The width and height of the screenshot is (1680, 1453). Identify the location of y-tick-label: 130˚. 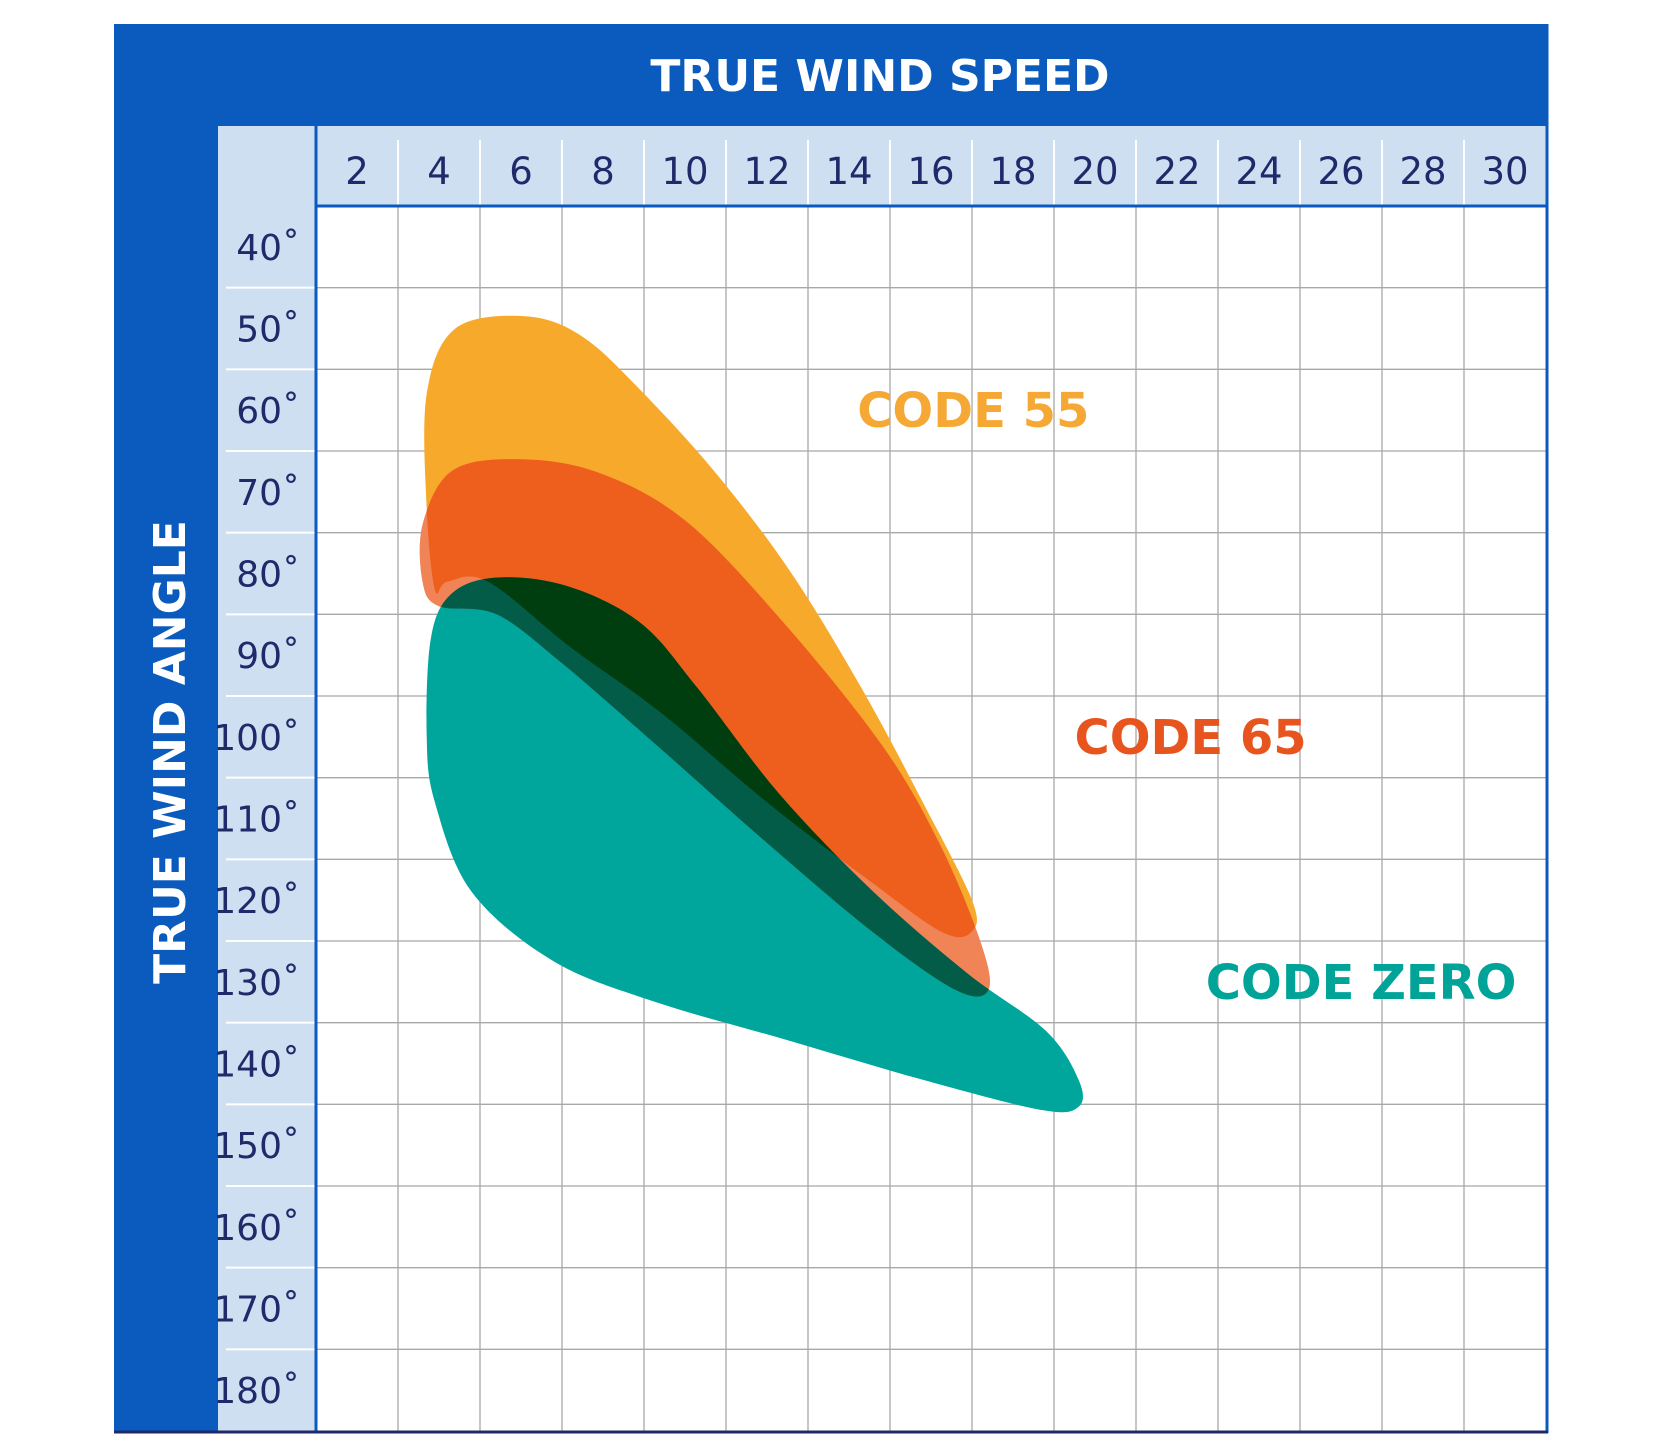
(256, 983).